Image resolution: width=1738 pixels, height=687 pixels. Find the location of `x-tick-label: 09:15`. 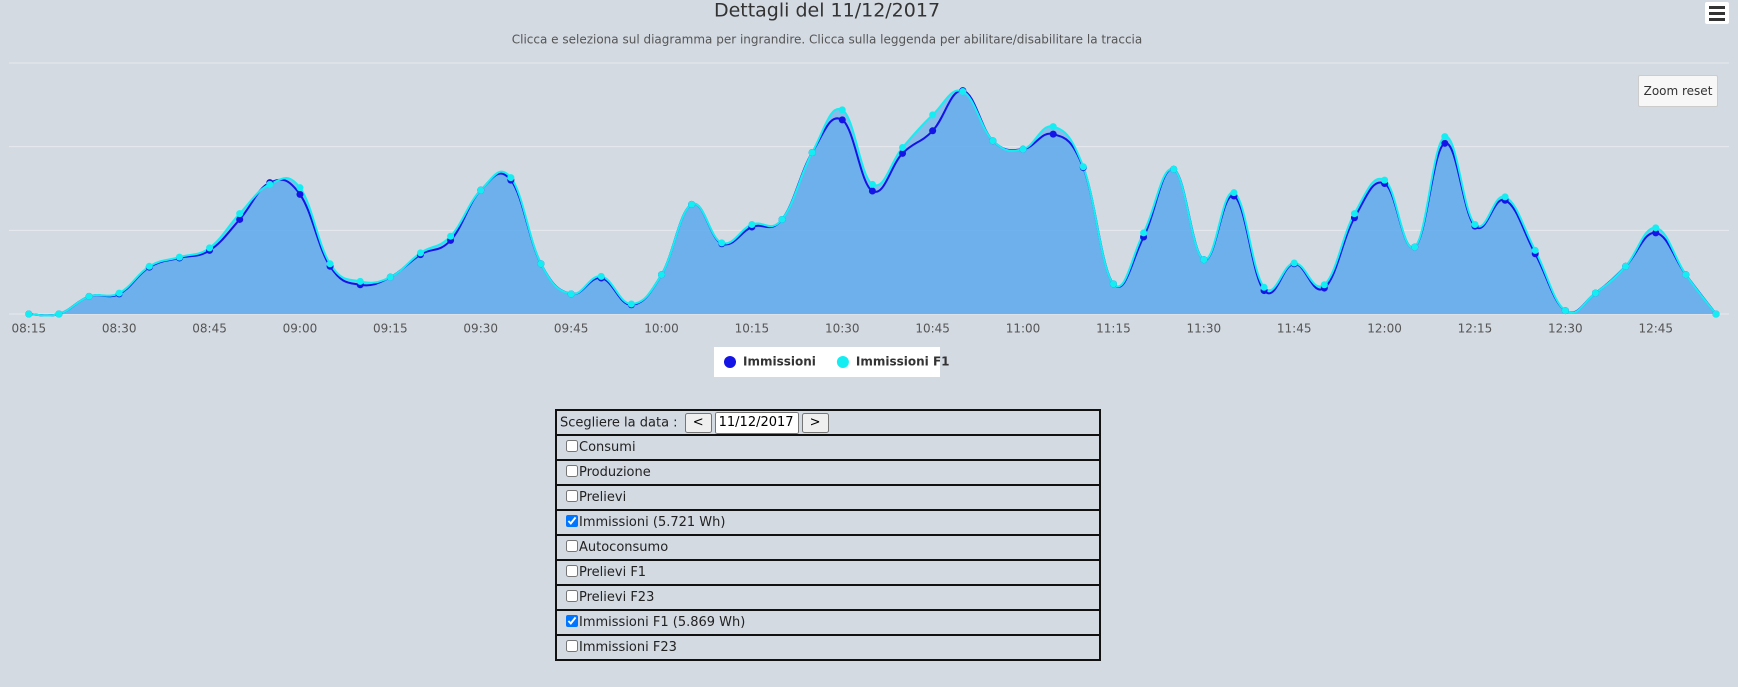

x-tick-label: 09:15 is located at coordinates (390, 329).